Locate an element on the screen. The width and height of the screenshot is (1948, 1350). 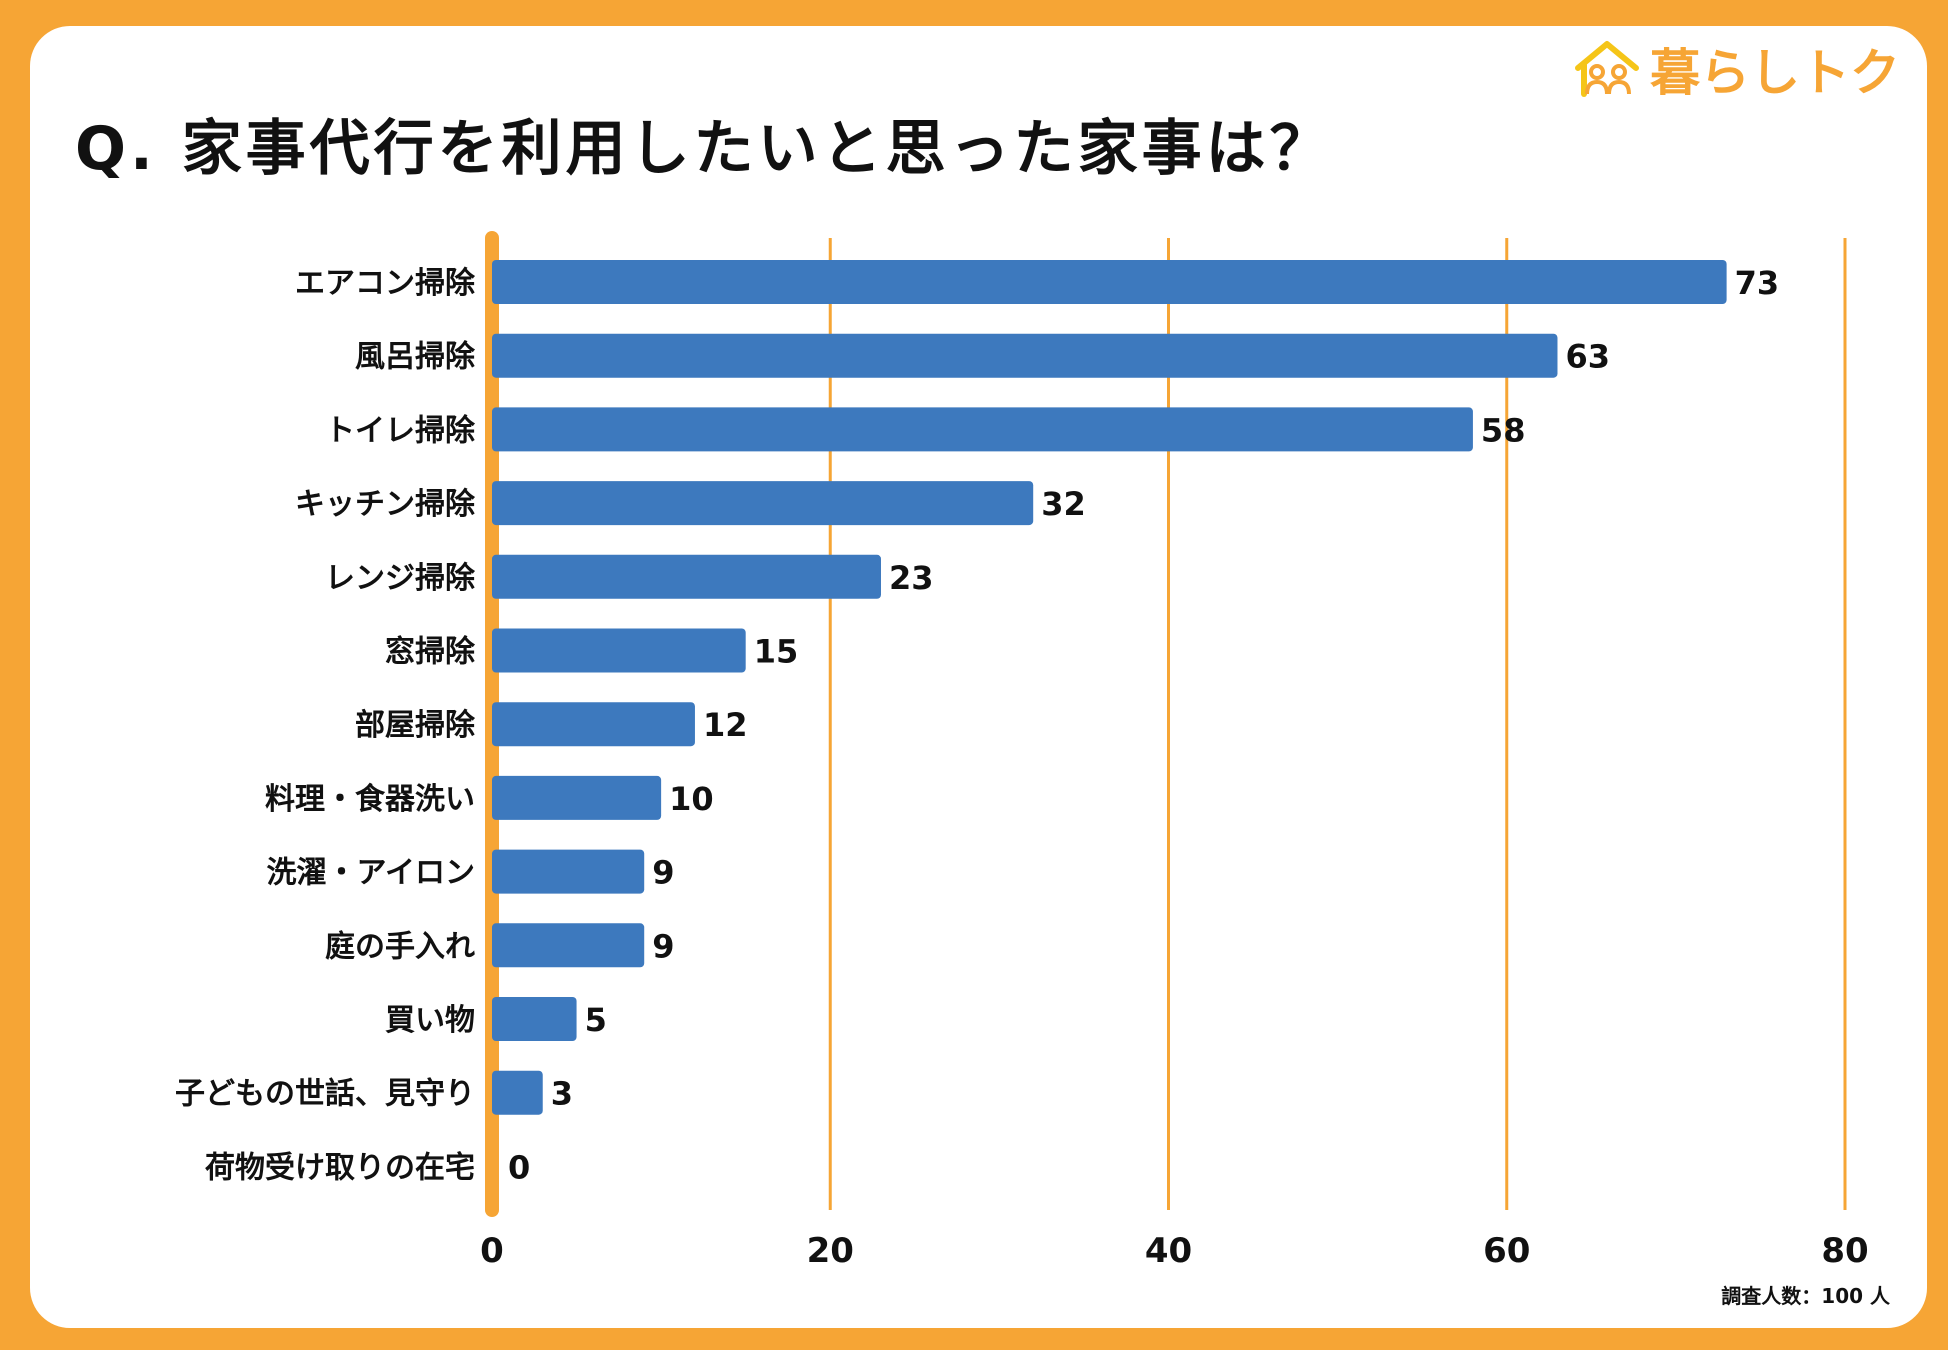
category-label: 部屋掃除 is located at coordinates (415, 725).